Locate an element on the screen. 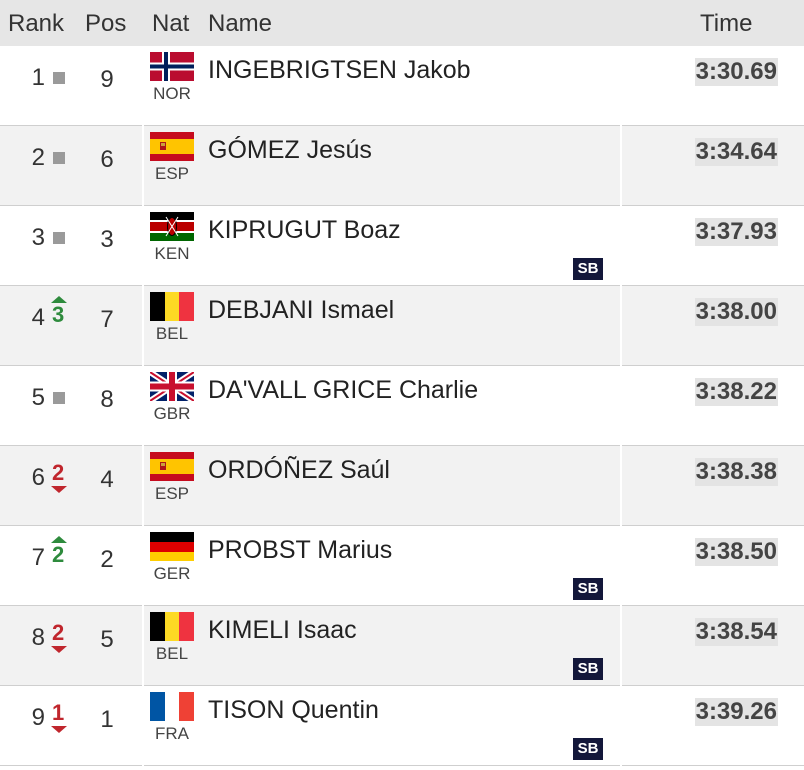  table-header: Rank Pos Nat Name Time is located at coordinates (402, 23).